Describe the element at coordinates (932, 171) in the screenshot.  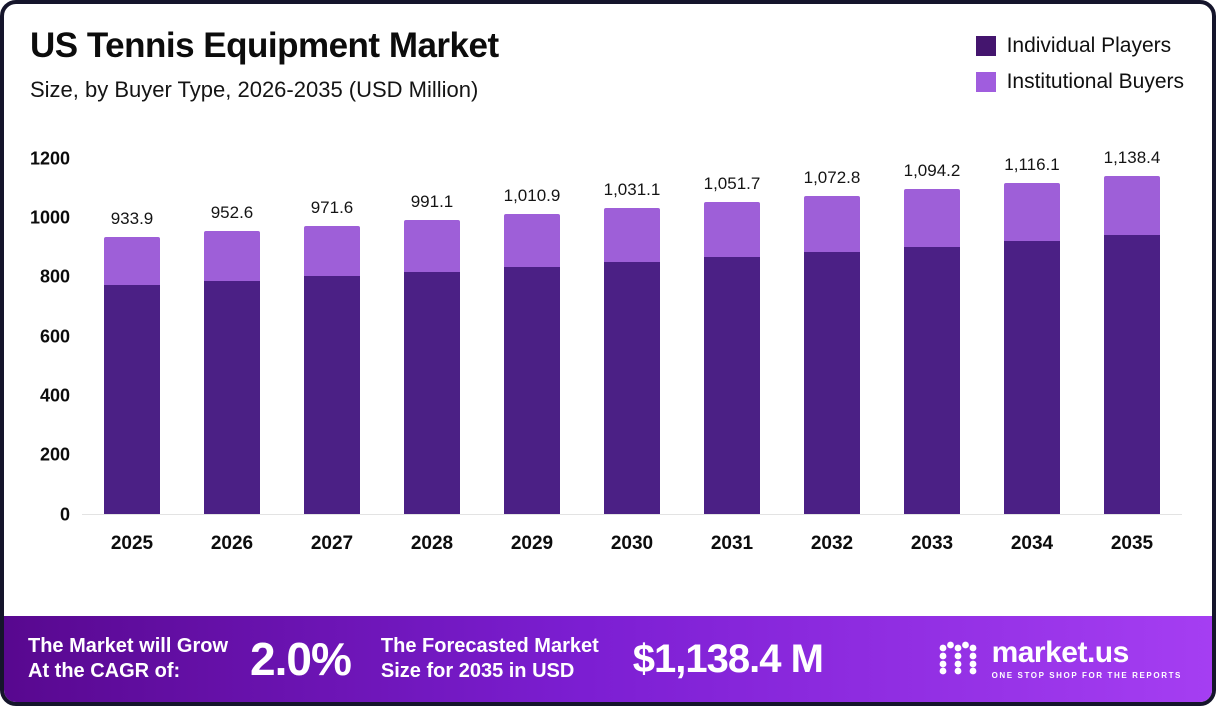
I see `bar-total-label: 1,094.2` at that location.